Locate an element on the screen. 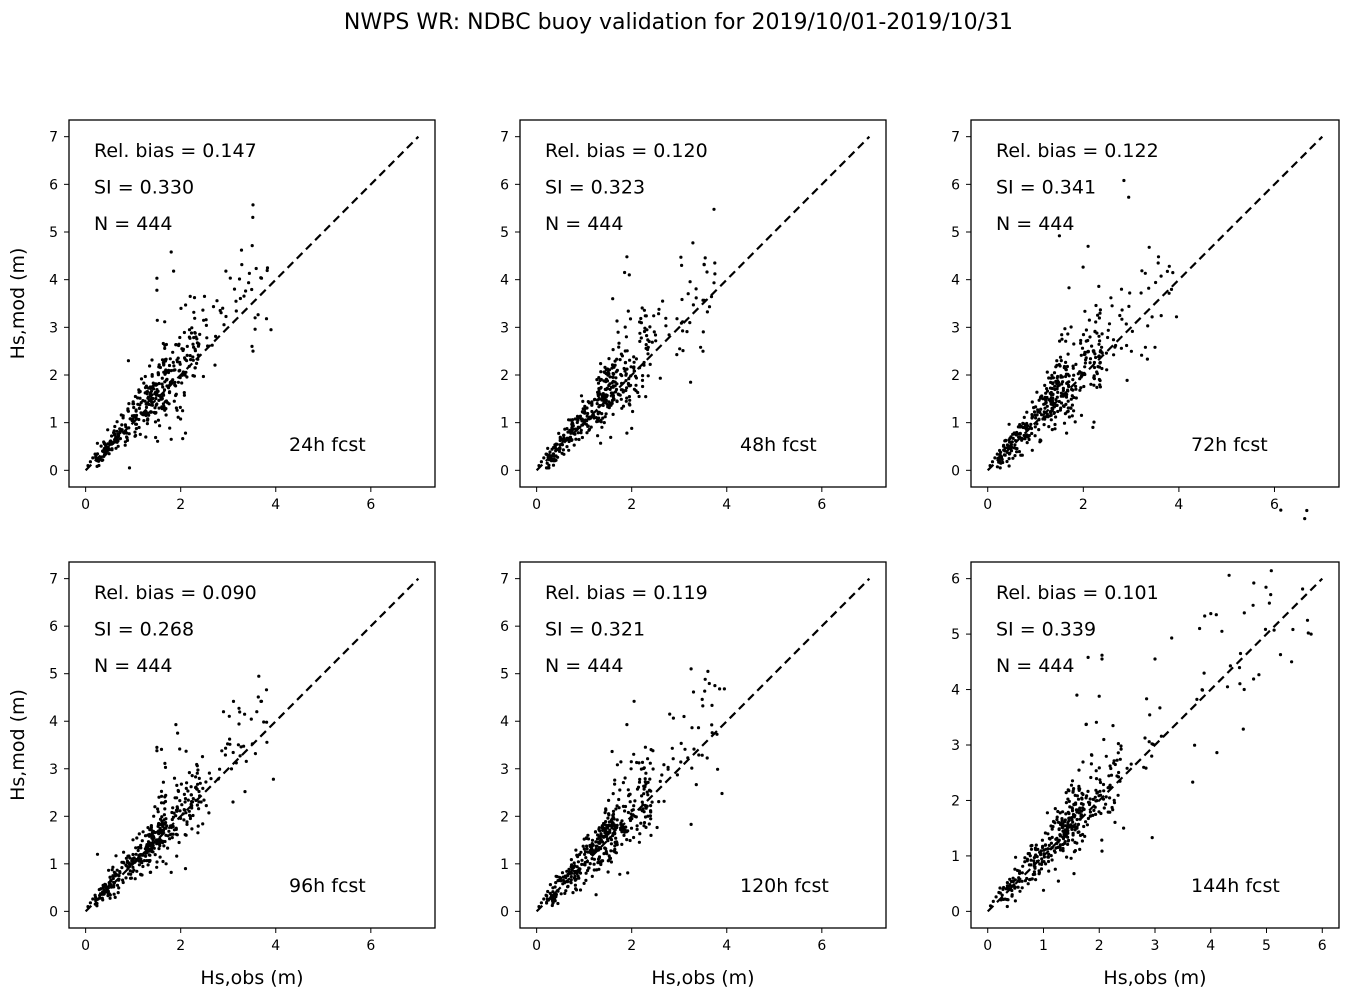 Image resolution: width=1357 pixels, height=1004 pixels. stats-text: Rel. bias = 0.120 is located at coordinates (626, 151).